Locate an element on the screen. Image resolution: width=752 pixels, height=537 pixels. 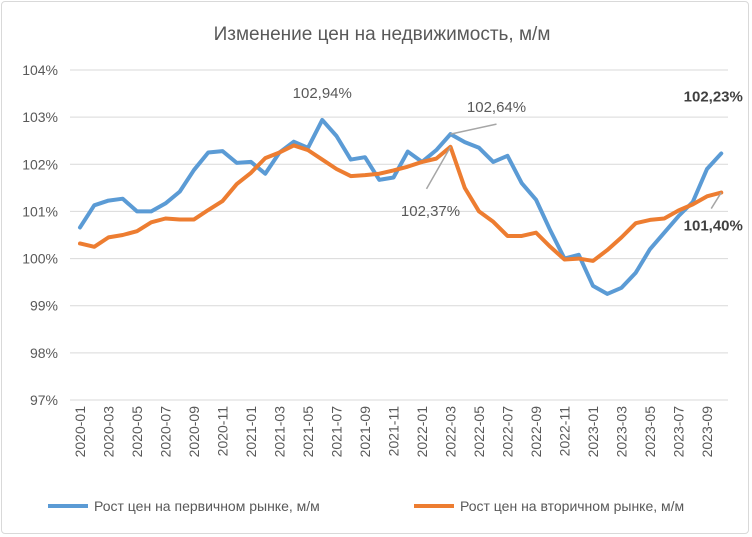
y-tick-label: 98% is located at coordinates (44, 353).